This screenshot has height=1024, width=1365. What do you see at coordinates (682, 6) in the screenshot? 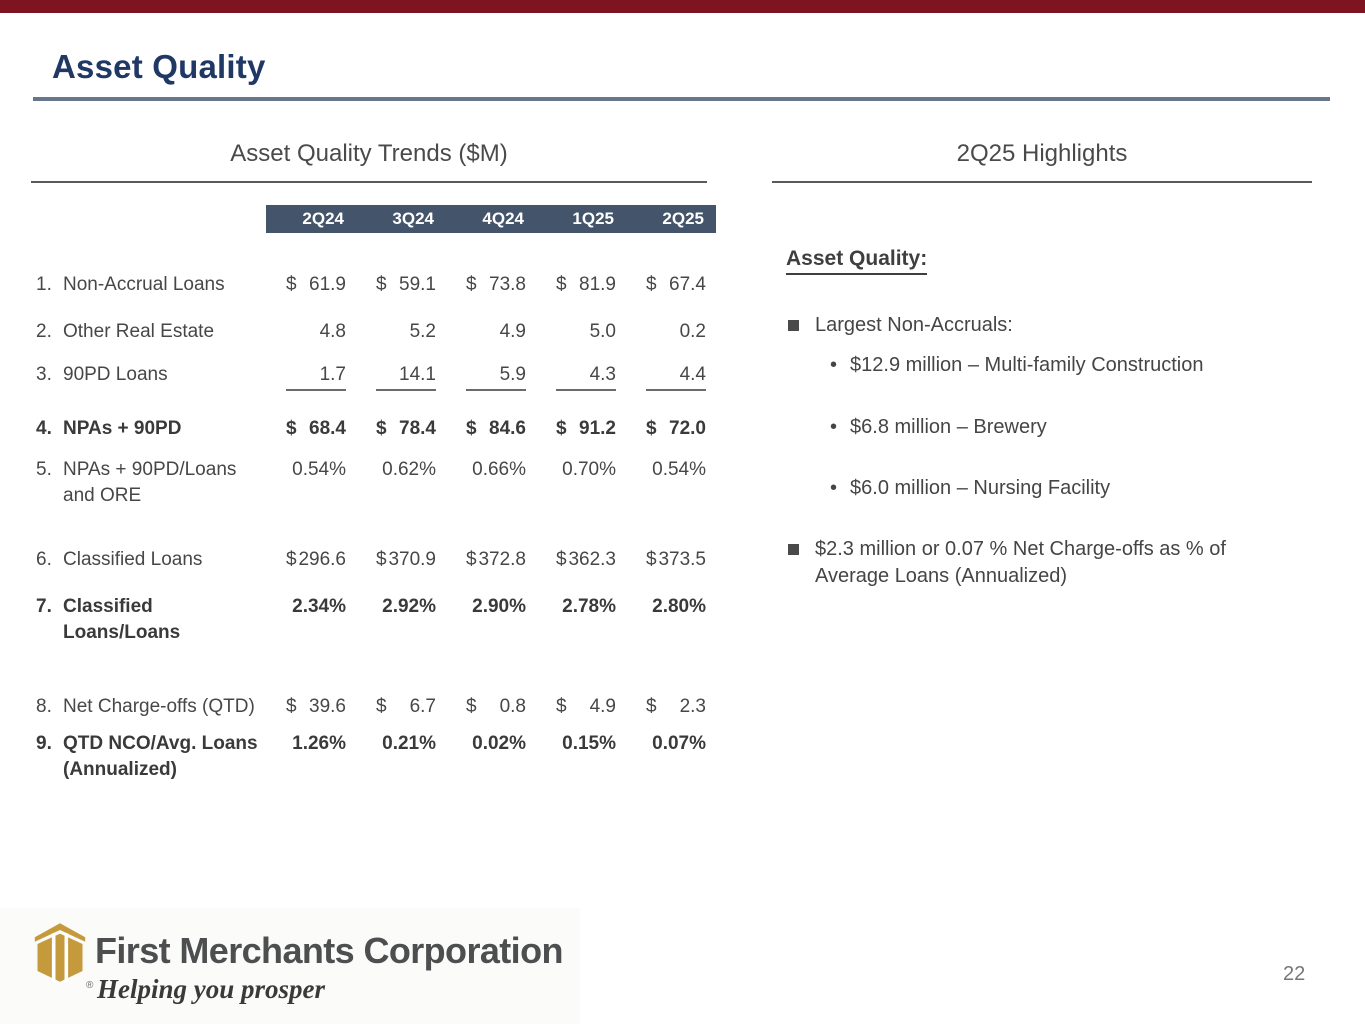
I see `top-accent-bar` at bounding box center [682, 6].